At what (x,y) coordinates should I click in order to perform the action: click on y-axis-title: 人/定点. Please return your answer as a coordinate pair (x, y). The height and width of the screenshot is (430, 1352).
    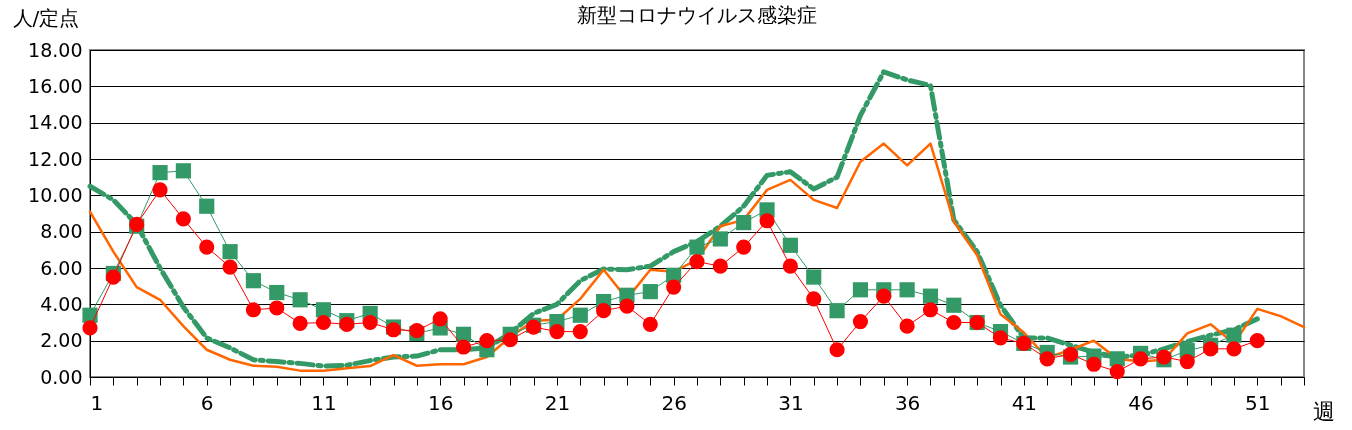
    Looking at the image, I should click on (46, 17).